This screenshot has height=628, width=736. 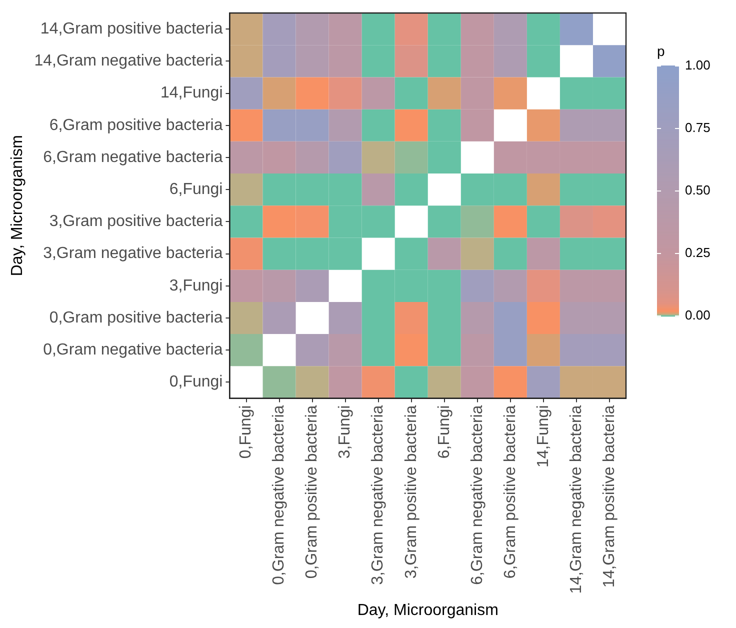 What do you see at coordinates (136, 125) in the screenshot?
I see `y-tick-label: 6,Gram positive bacteria` at bounding box center [136, 125].